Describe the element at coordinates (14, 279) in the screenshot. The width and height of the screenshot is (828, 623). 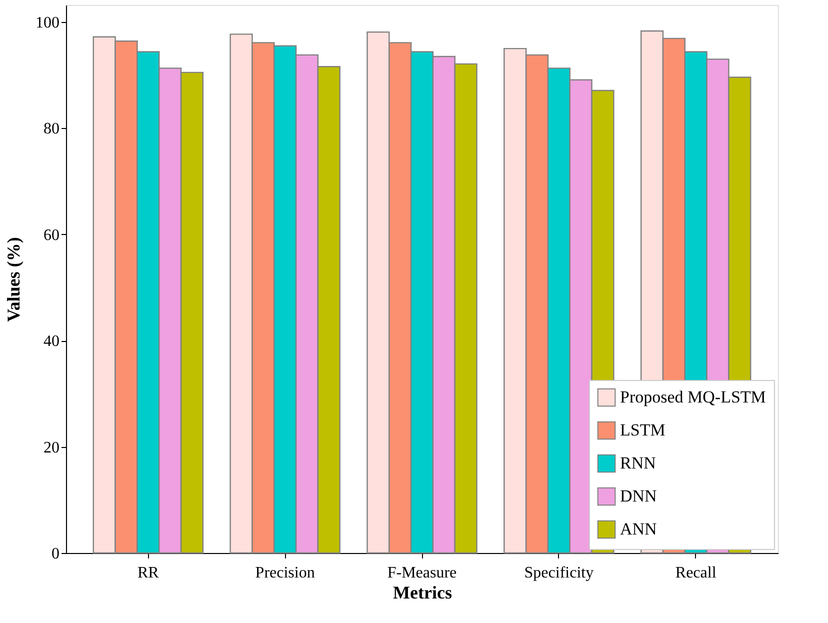
I see `y-axis-title: Values (%)` at that location.